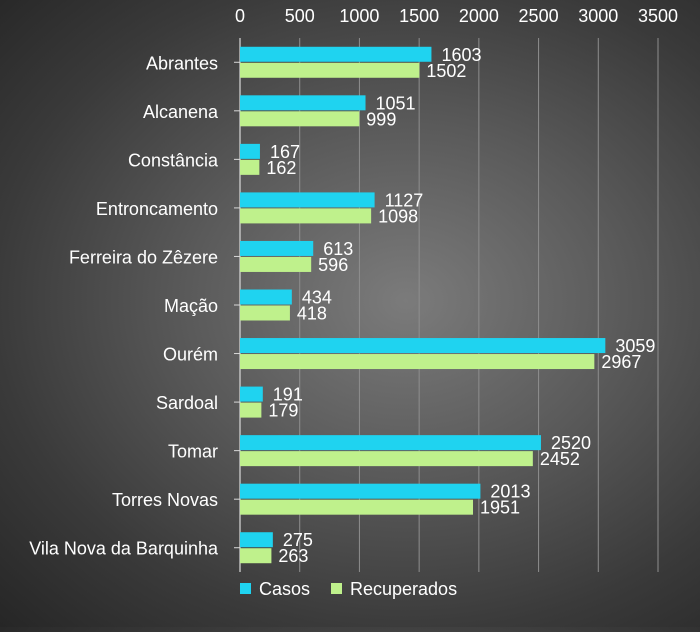  What do you see at coordinates (283, 411) in the screenshot?
I see `data-label: 179` at bounding box center [283, 411].